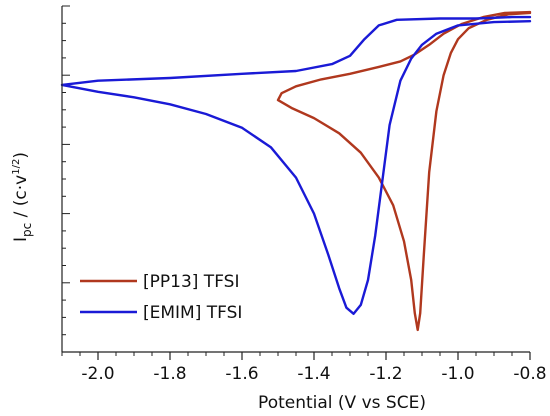  Describe the element at coordinates (313, 374) in the screenshot. I see `x-tick-label: -1.4` at that location.